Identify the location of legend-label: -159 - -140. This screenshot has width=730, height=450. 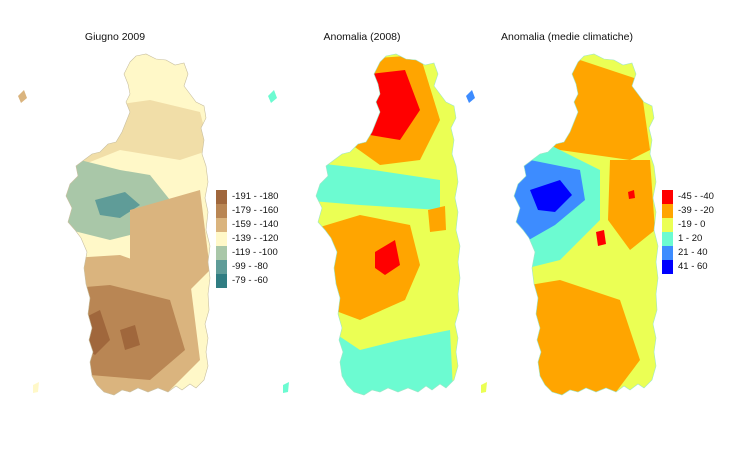
(255, 224).